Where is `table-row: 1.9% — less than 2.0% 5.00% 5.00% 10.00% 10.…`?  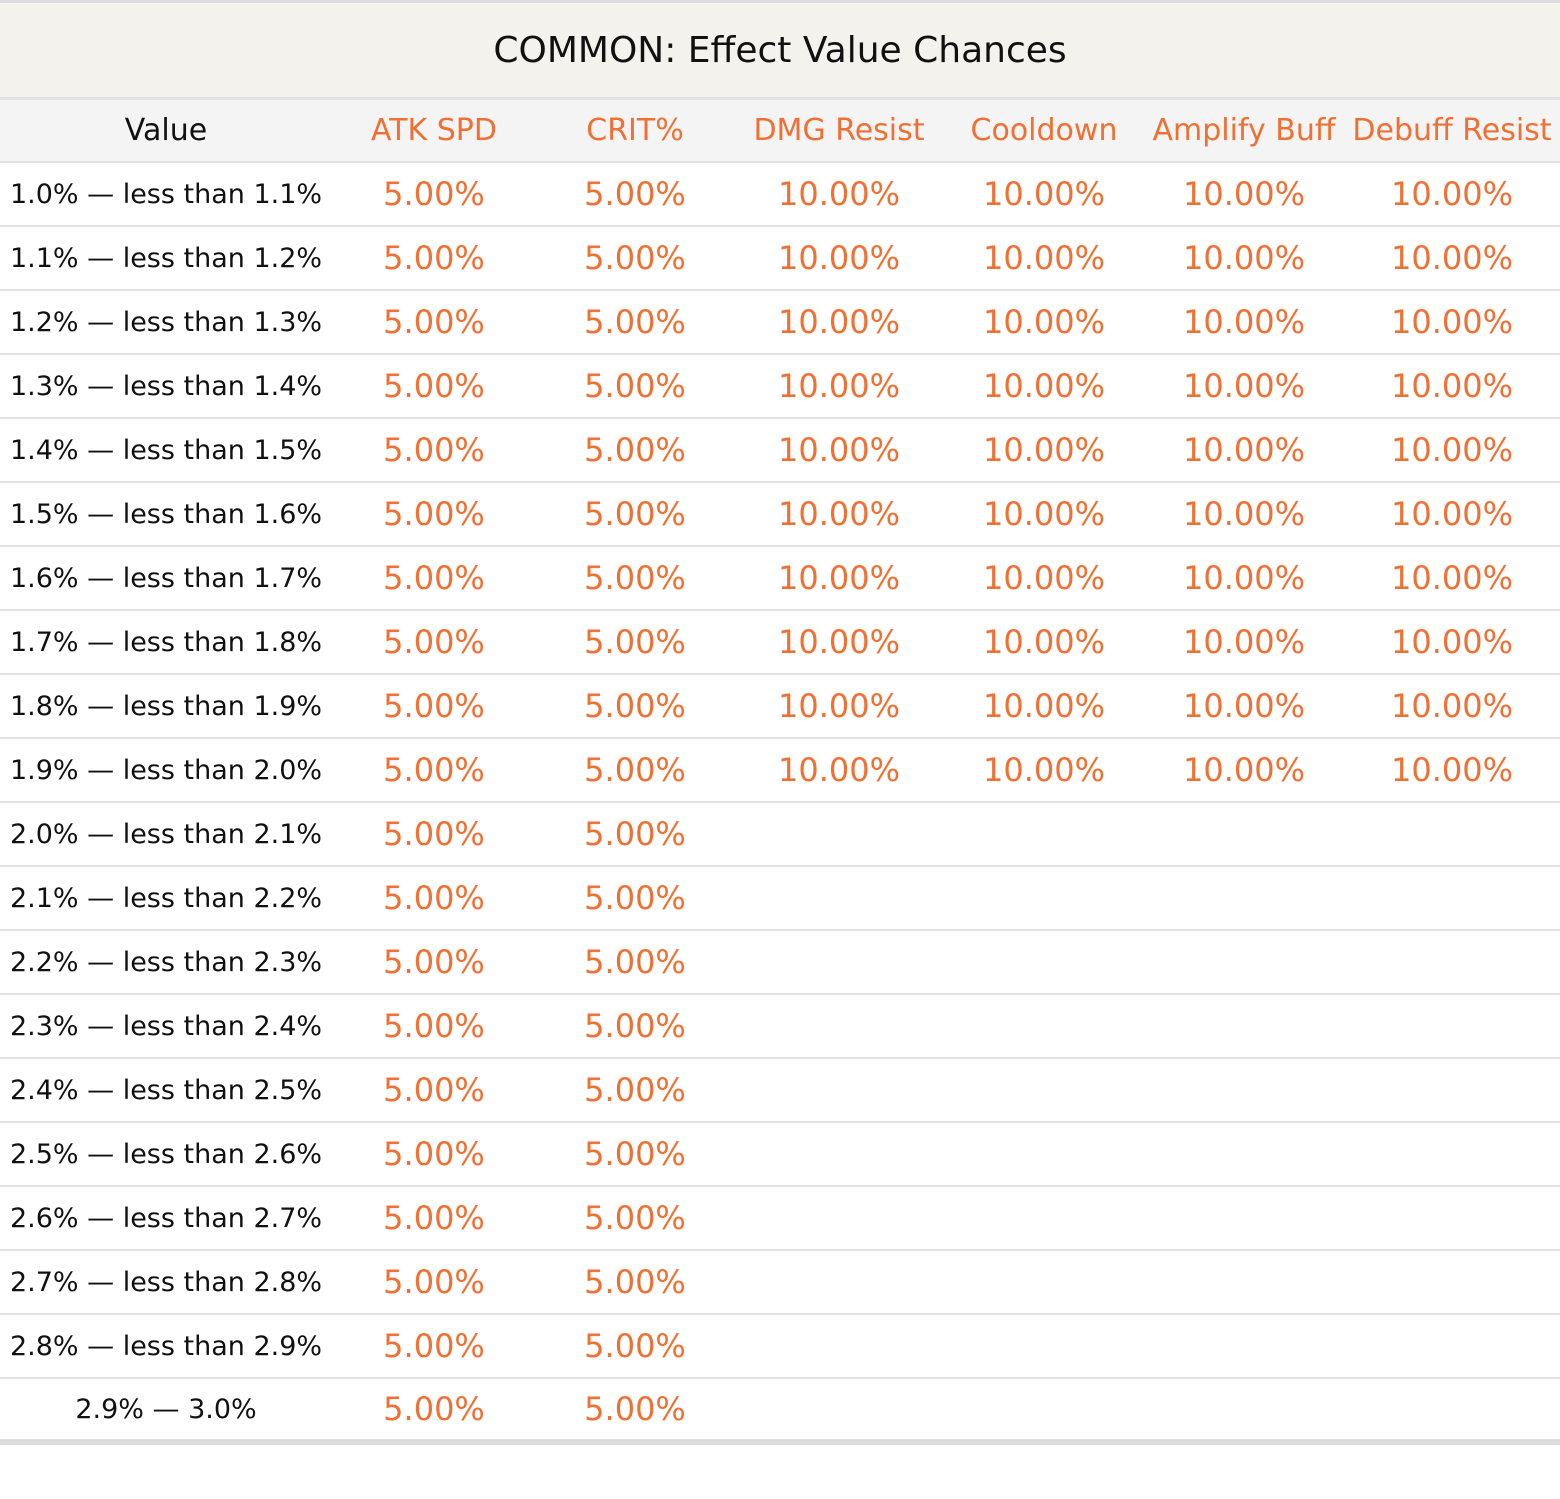
table-row: 1.9% — less than 2.0% 5.00% 5.00% 10.00% 10.… is located at coordinates (780, 770).